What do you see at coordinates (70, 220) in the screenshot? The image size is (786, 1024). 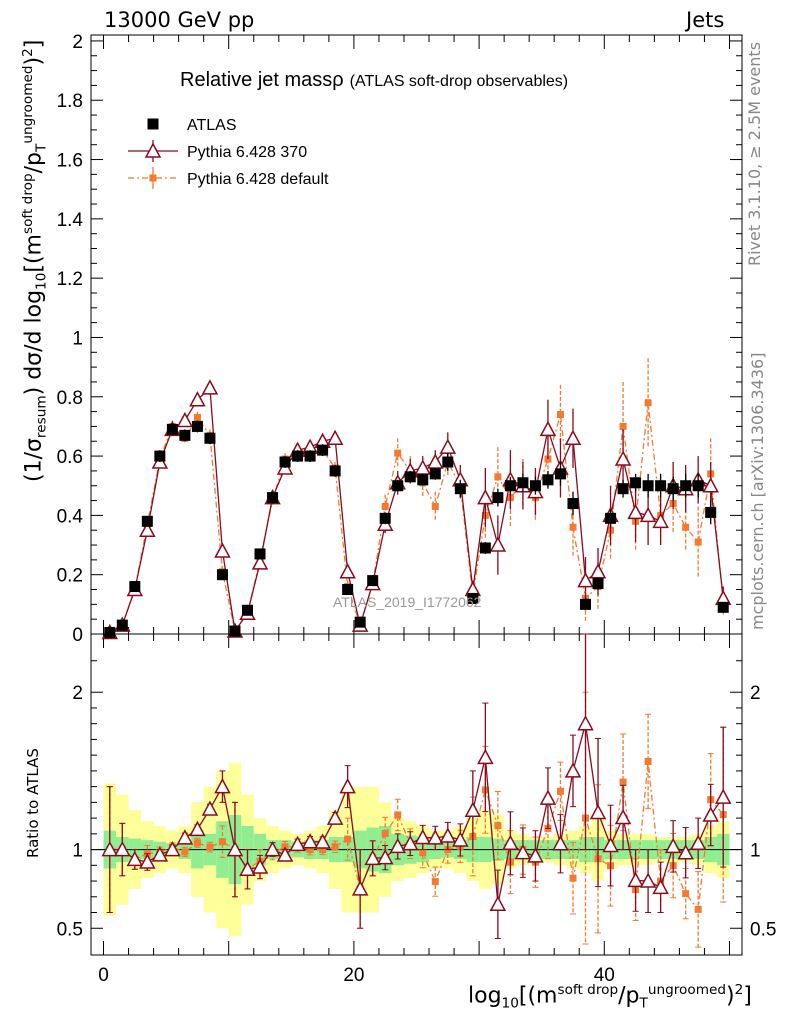 I see `y-tick-label: 1.4` at bounding box center [70, 220].